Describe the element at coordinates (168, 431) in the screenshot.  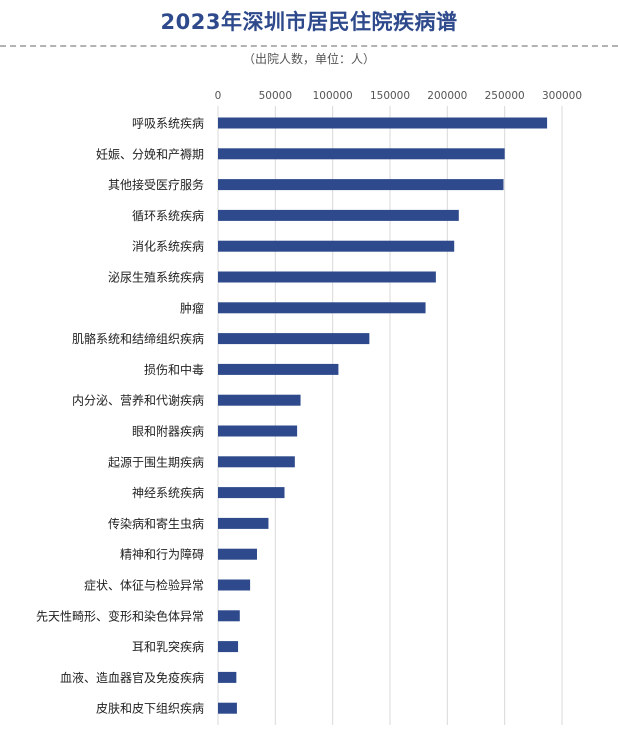
I see `category-label: 眼和附器疾病` at that location.